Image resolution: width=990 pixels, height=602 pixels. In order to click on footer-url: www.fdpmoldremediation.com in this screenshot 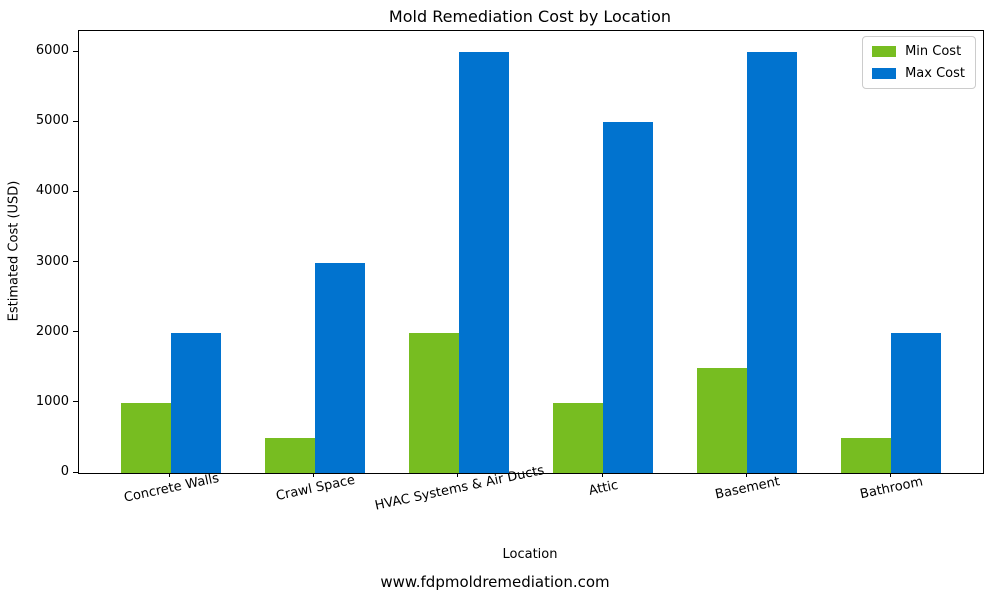, I will do `click(495, 582)`.